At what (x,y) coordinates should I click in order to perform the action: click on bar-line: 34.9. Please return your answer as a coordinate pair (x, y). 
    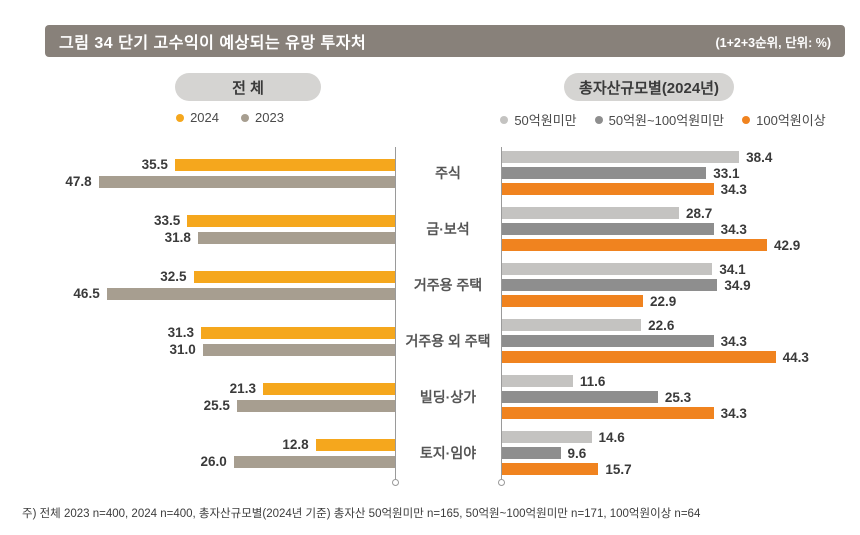
    Looking at the image, I should click on (626, 285).